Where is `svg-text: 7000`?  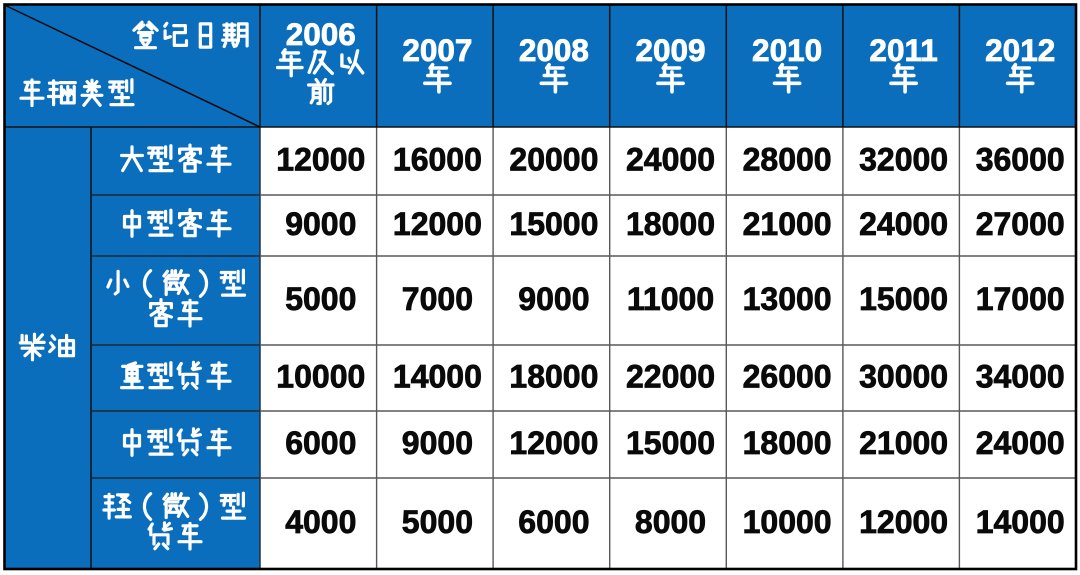
svg-text: 7000 is located at coordinates (437, 299).